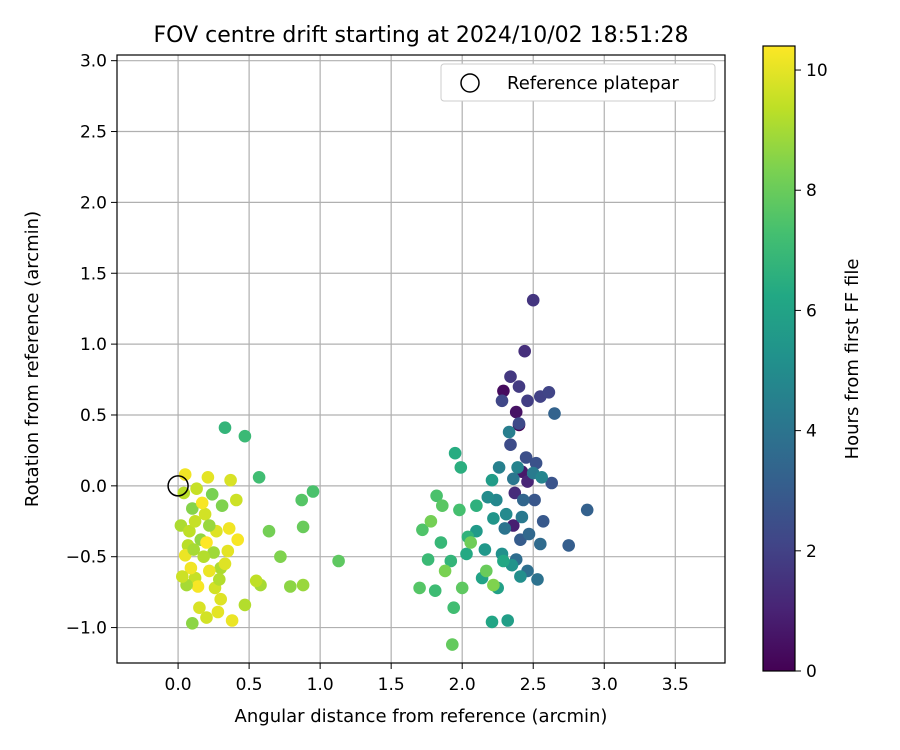 This screenshot has width=900, height=750. Describe the element at coordinates (249, 685) in the screenshot. I see `x-tick-label: 0.5` at that location.